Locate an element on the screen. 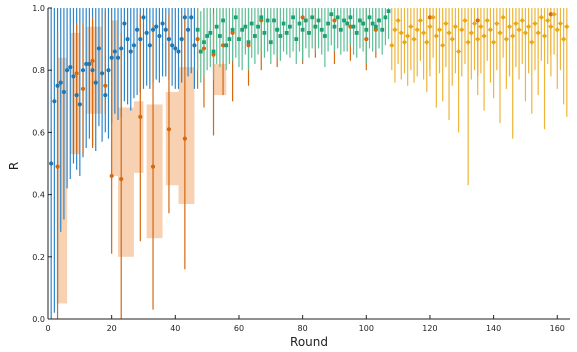  y-tick-label: 0.6 is located at coordinates (38, 132).